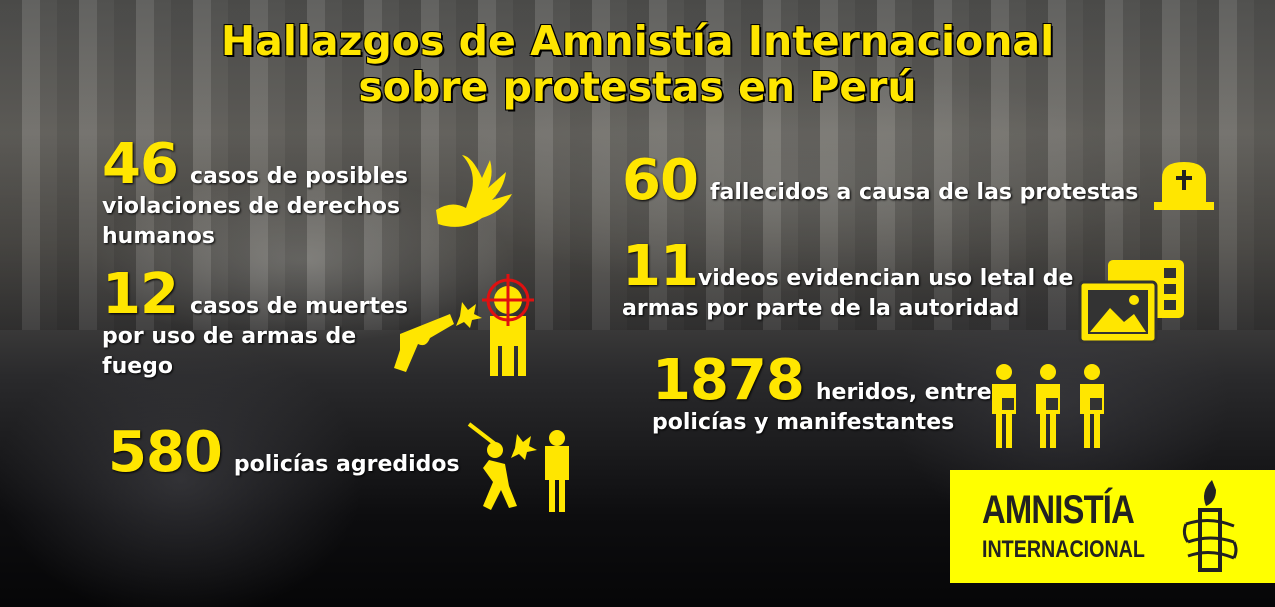 This screenshot has height=607, width=1275. Describe the element at coordinates (165, 452) in the screenshot. I see `stat-number: 580` at that location.